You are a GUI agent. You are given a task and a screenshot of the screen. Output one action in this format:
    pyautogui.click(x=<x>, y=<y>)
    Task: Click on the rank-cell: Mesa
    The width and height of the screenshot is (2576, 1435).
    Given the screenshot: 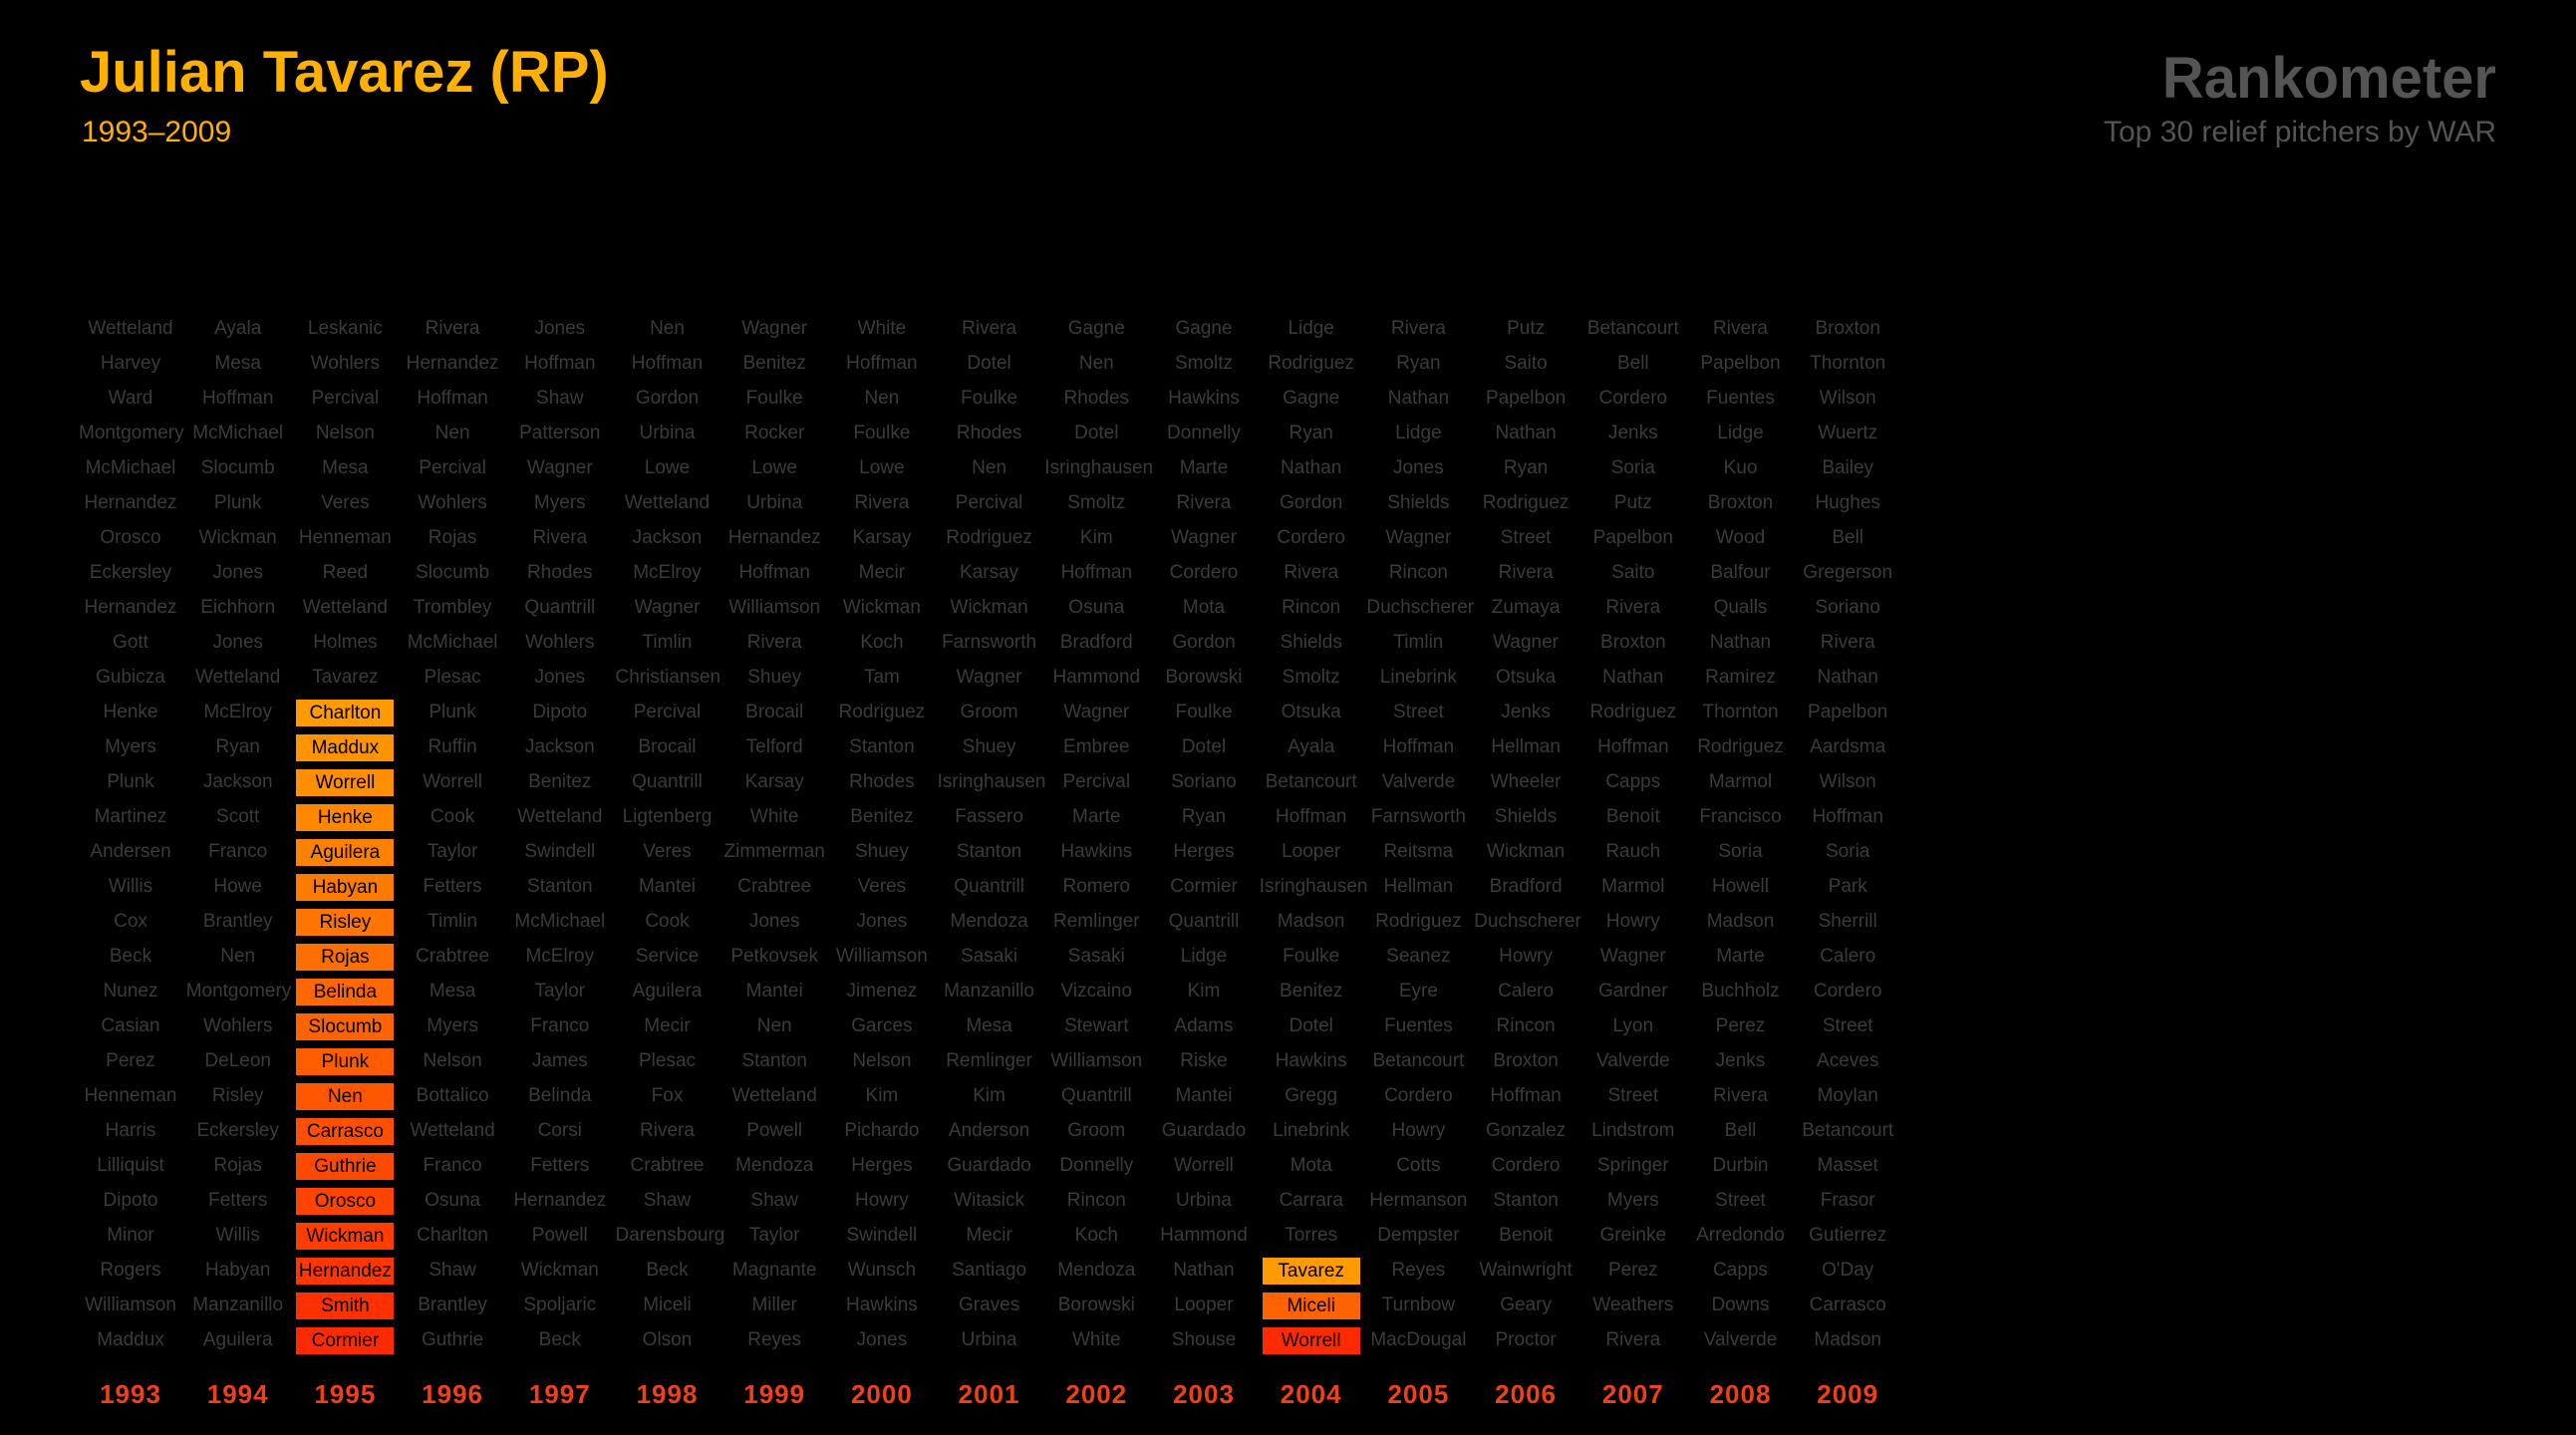 What is the action you would take?
    pyautogui.click(x=345, y=467)
    